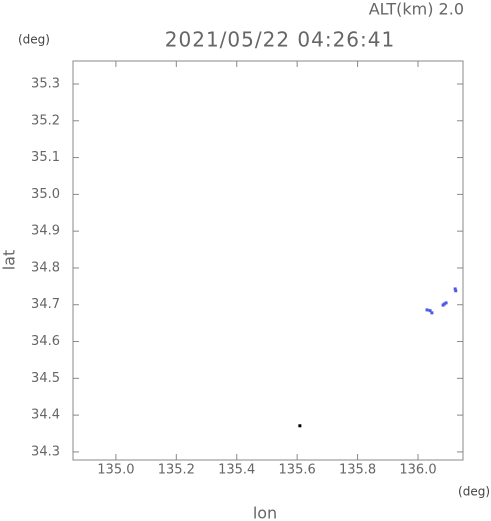  I want to click on x-tick-label: 136.0, so click(417, 470).